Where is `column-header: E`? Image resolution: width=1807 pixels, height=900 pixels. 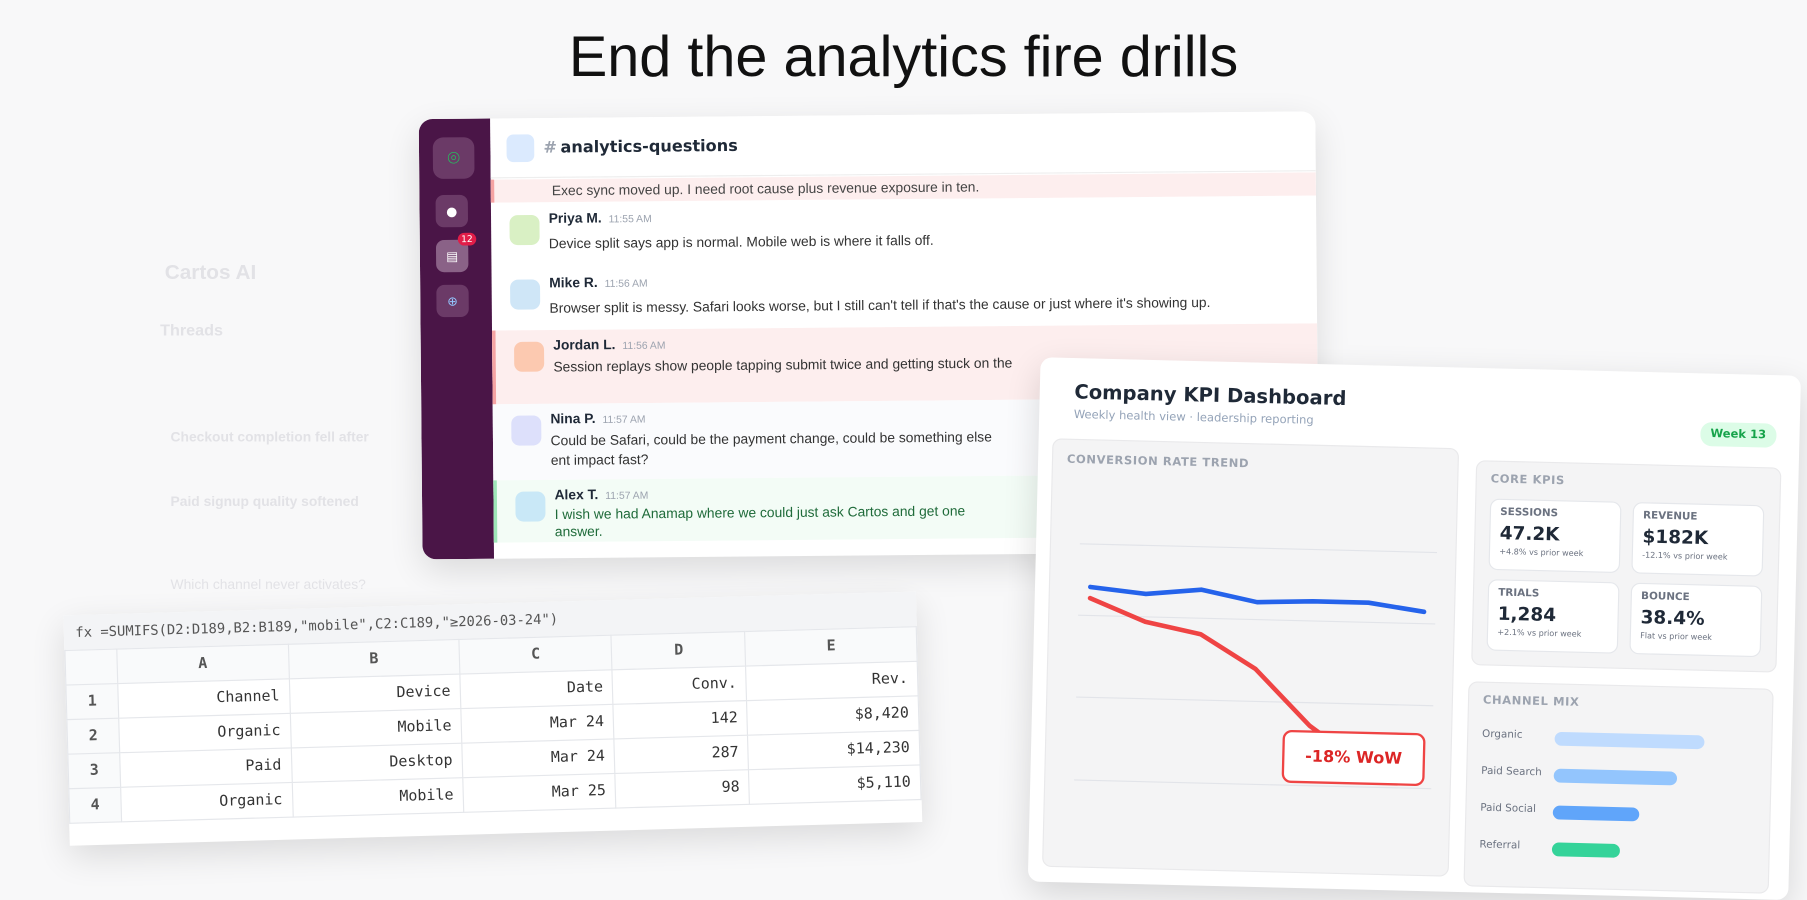 column-header: E is located at coordinates (831, 646).